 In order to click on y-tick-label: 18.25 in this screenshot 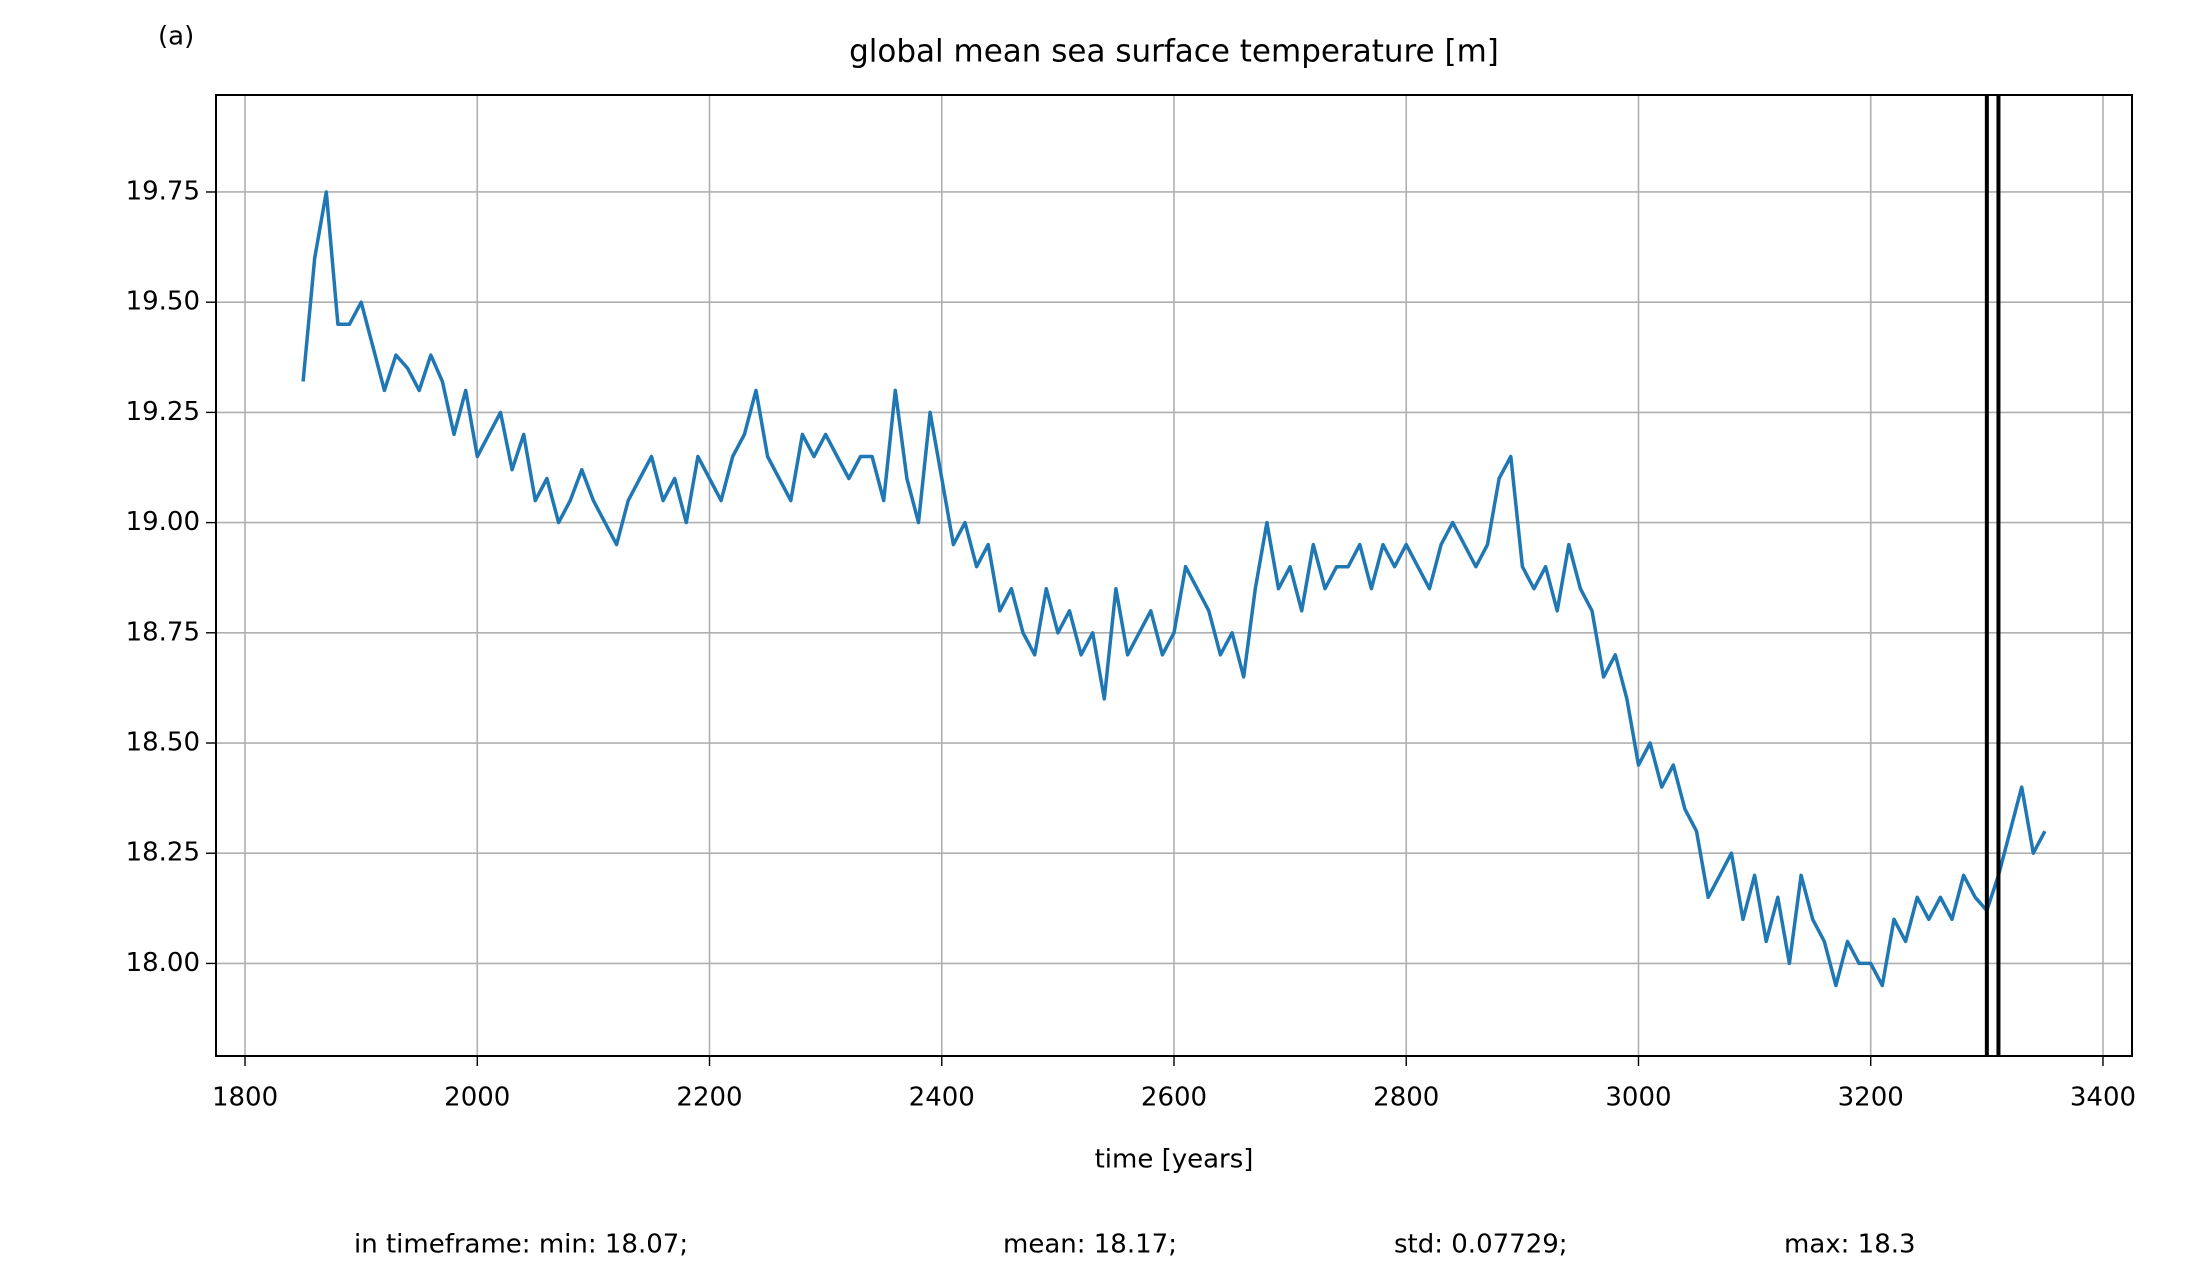, I will do `click(163, 853)`.